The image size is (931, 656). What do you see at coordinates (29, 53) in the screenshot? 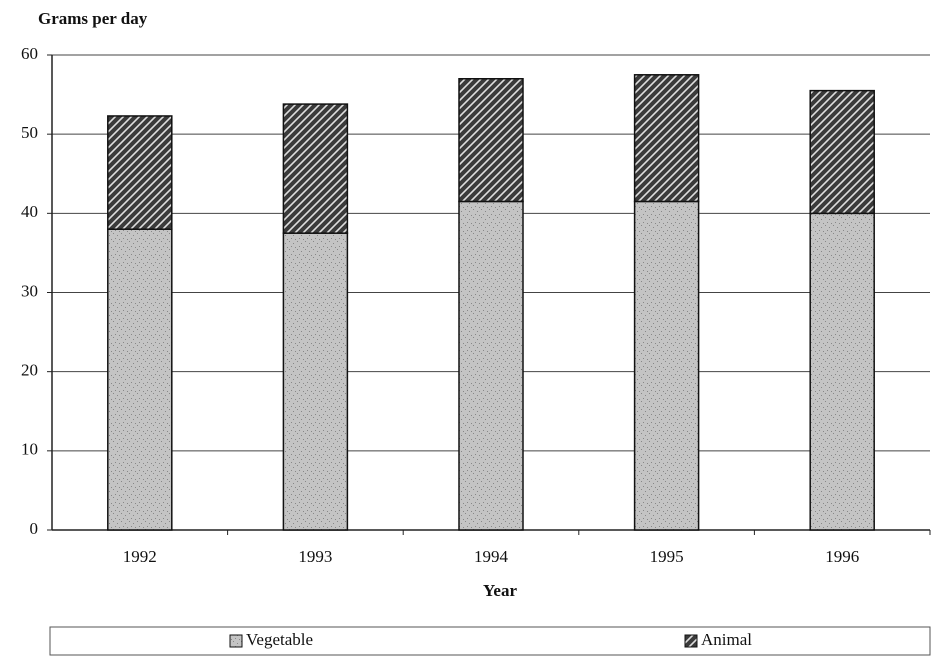
I see `y-tick-label: 60` at bounding box center [29, 53].